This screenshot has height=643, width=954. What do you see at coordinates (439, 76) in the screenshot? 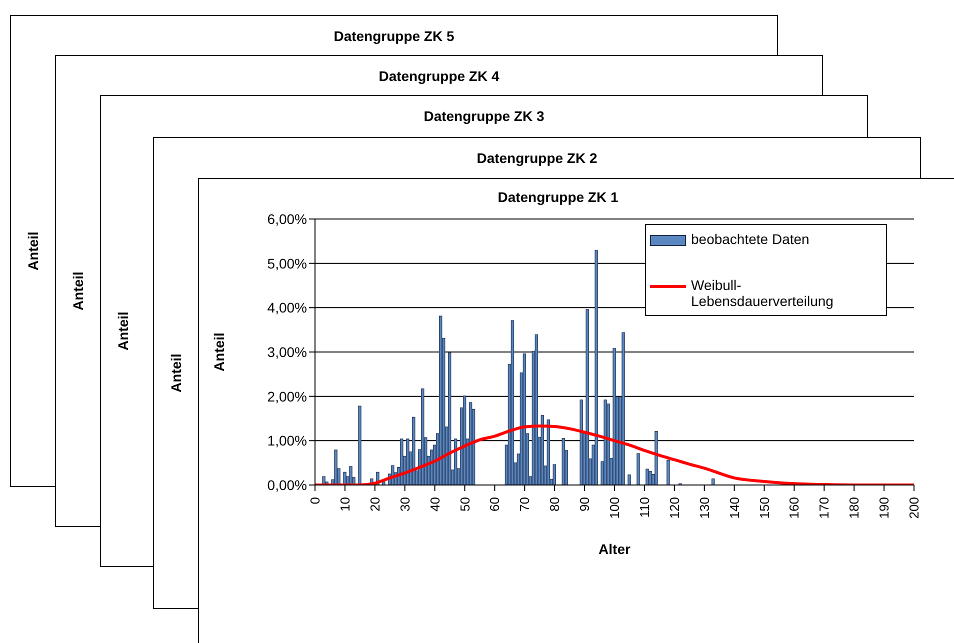
I see `text: Datengruppe ZK 4` at bounding box center [439, 76].